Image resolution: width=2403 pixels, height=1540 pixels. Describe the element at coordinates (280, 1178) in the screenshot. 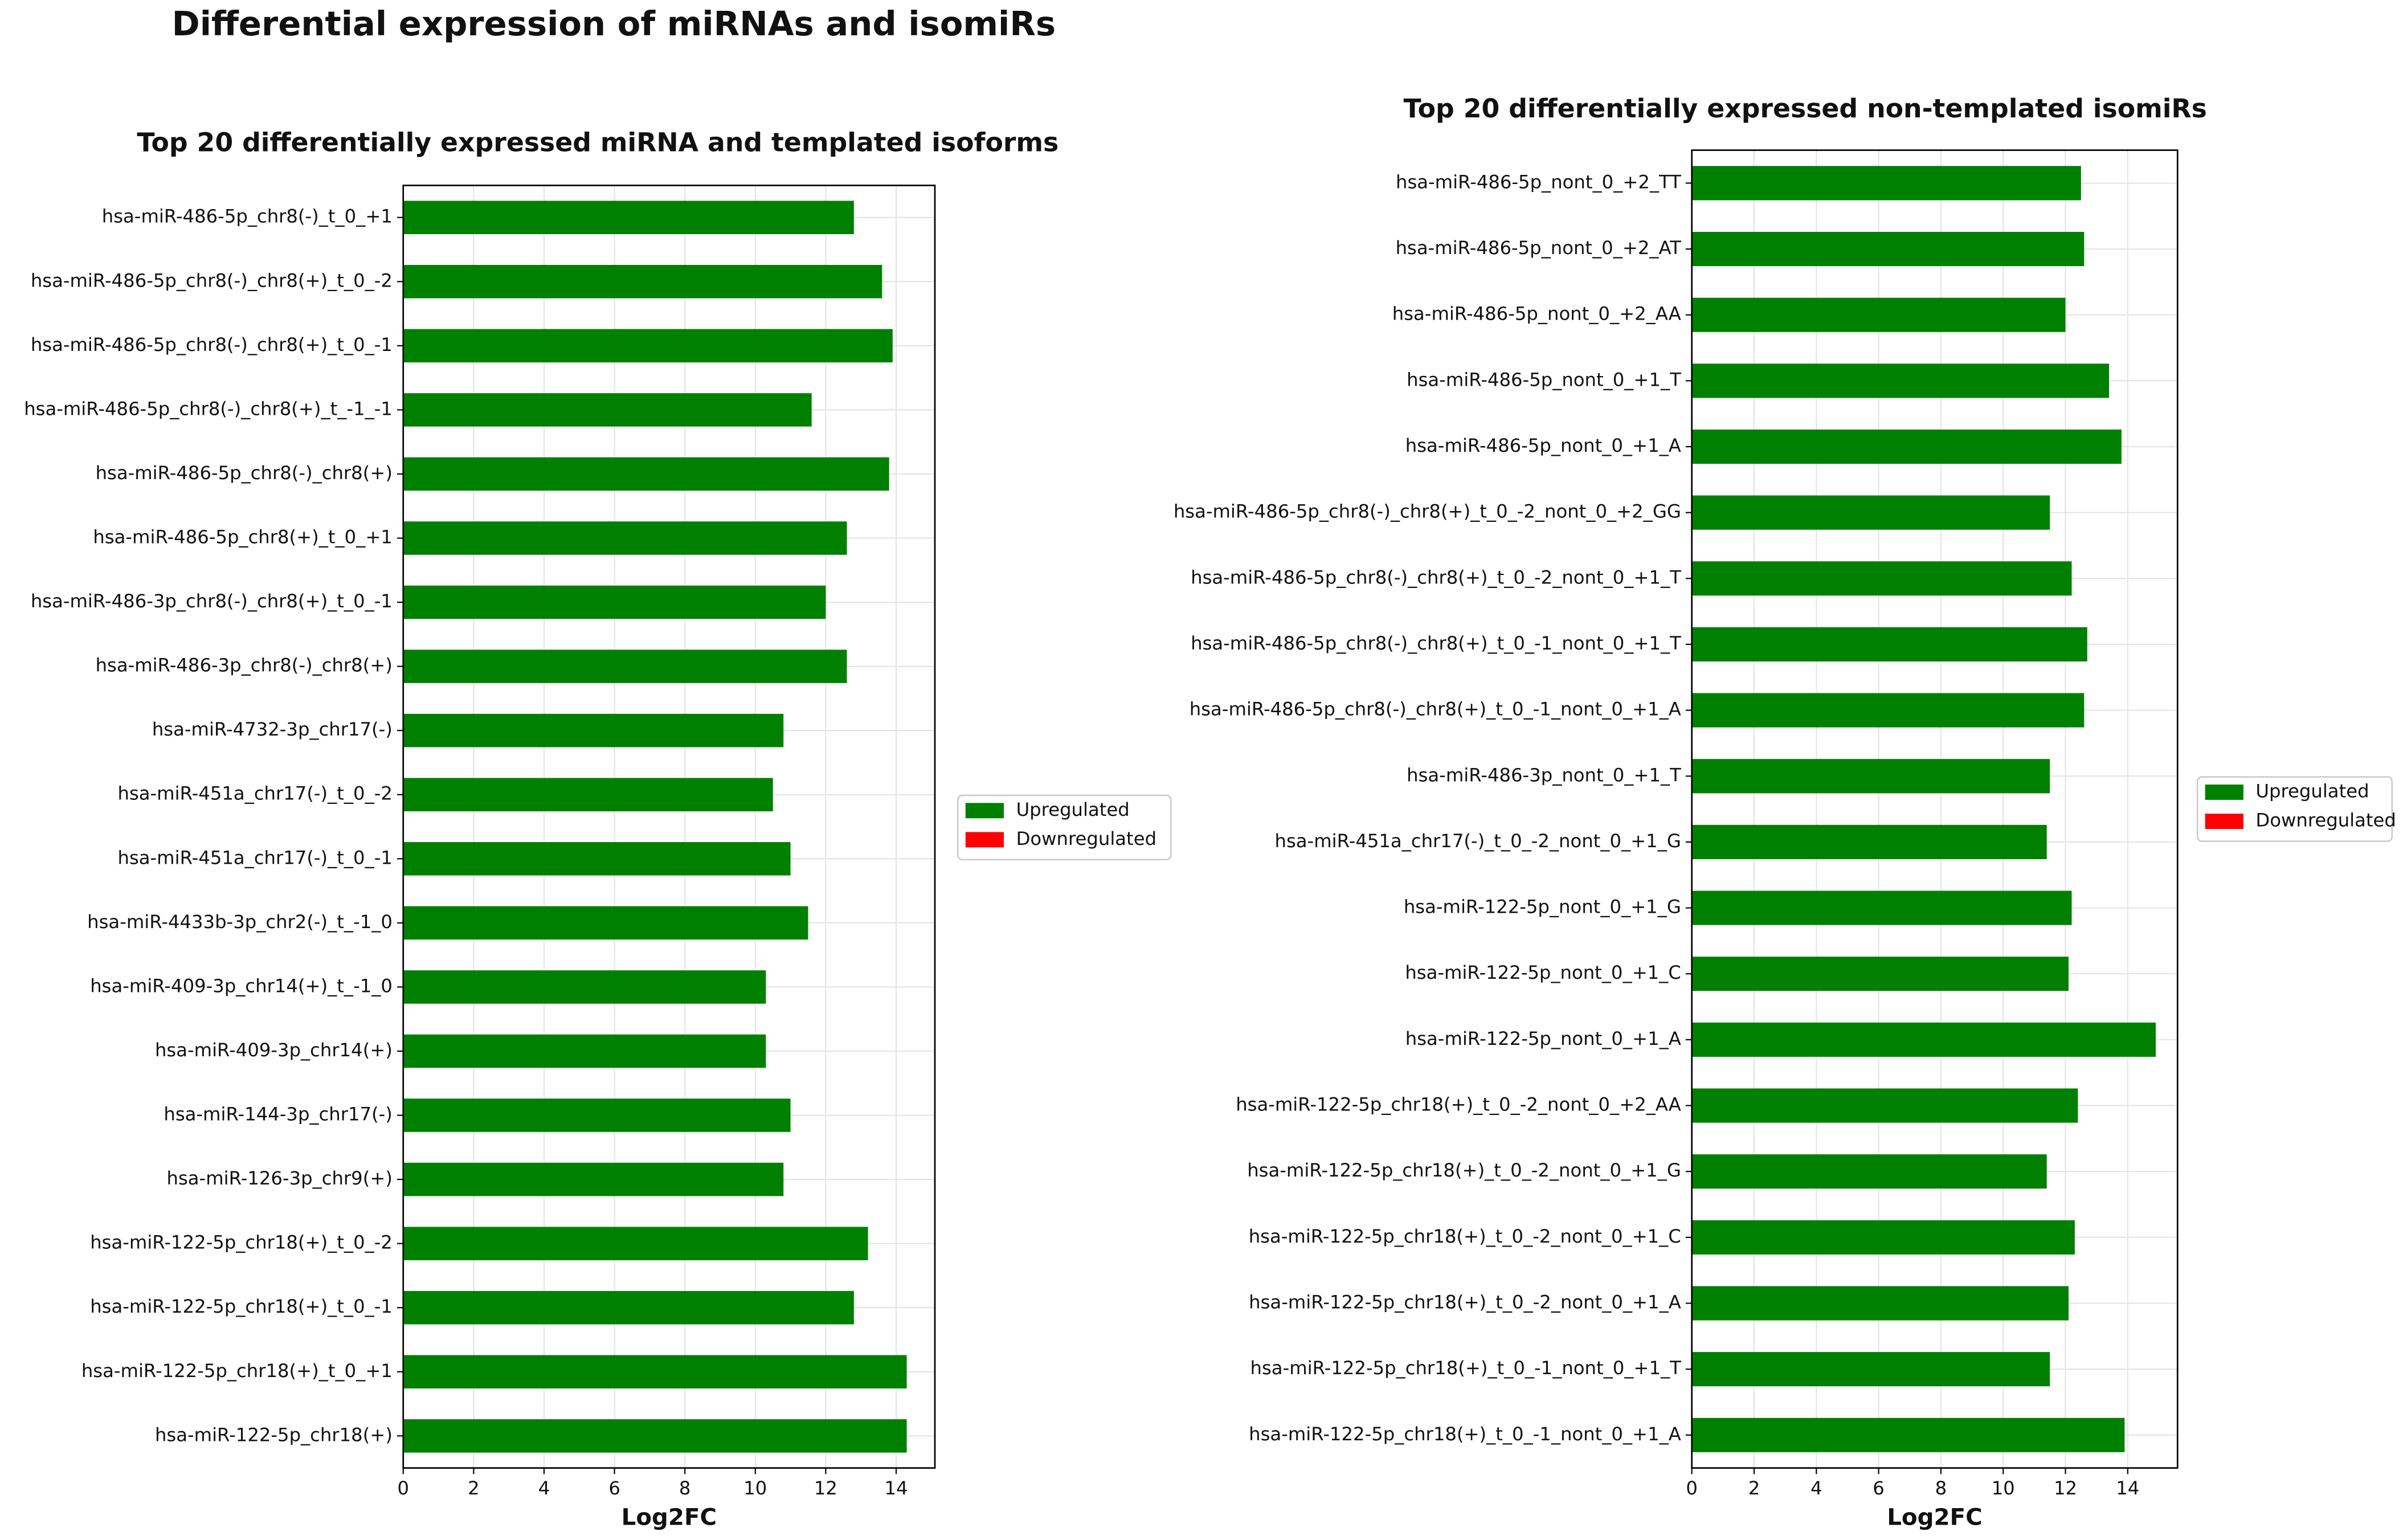

I see `y-tick-label: hsa-miR-126-3p_chr9(+)` at that location.